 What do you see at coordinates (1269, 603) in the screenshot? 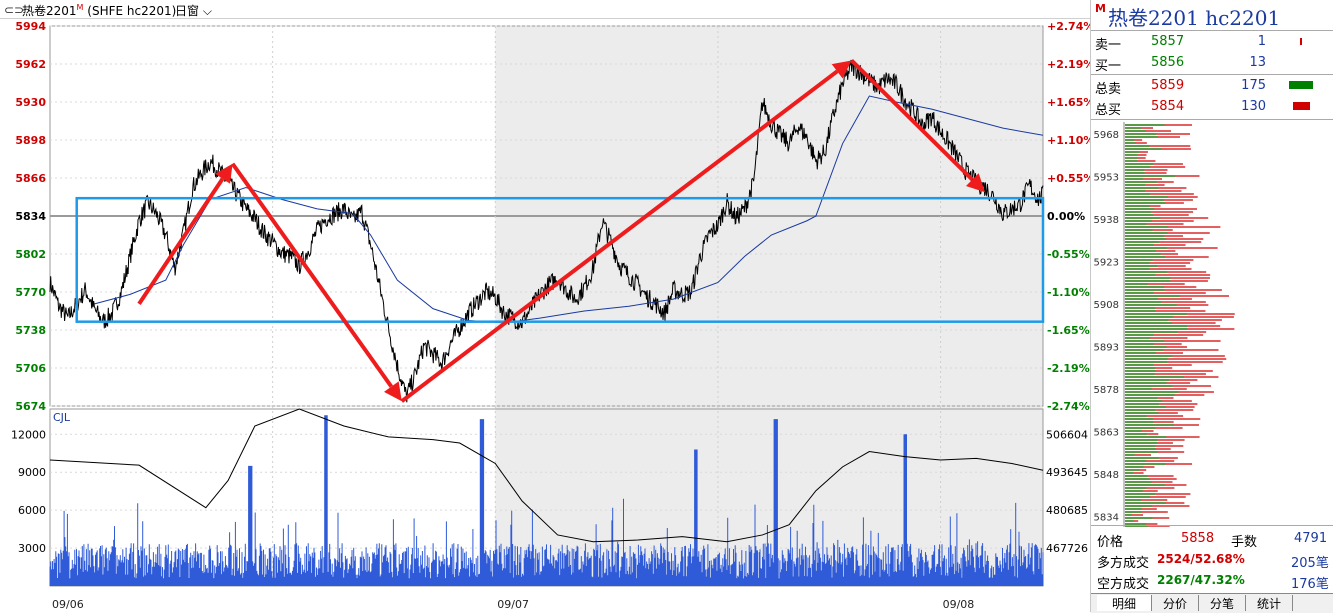
I see `tab-stats: 统计` at bounding box center [1269, 603].